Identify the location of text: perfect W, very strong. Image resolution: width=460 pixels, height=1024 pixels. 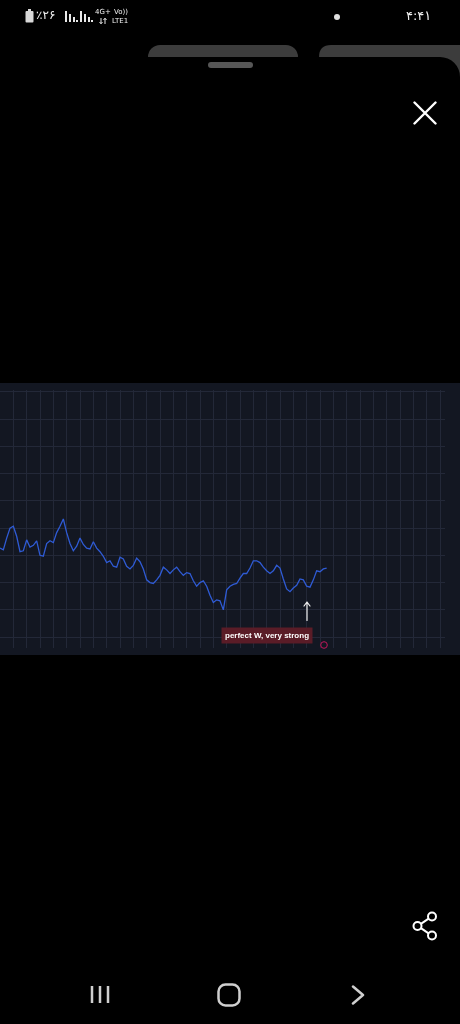
(267, 635).